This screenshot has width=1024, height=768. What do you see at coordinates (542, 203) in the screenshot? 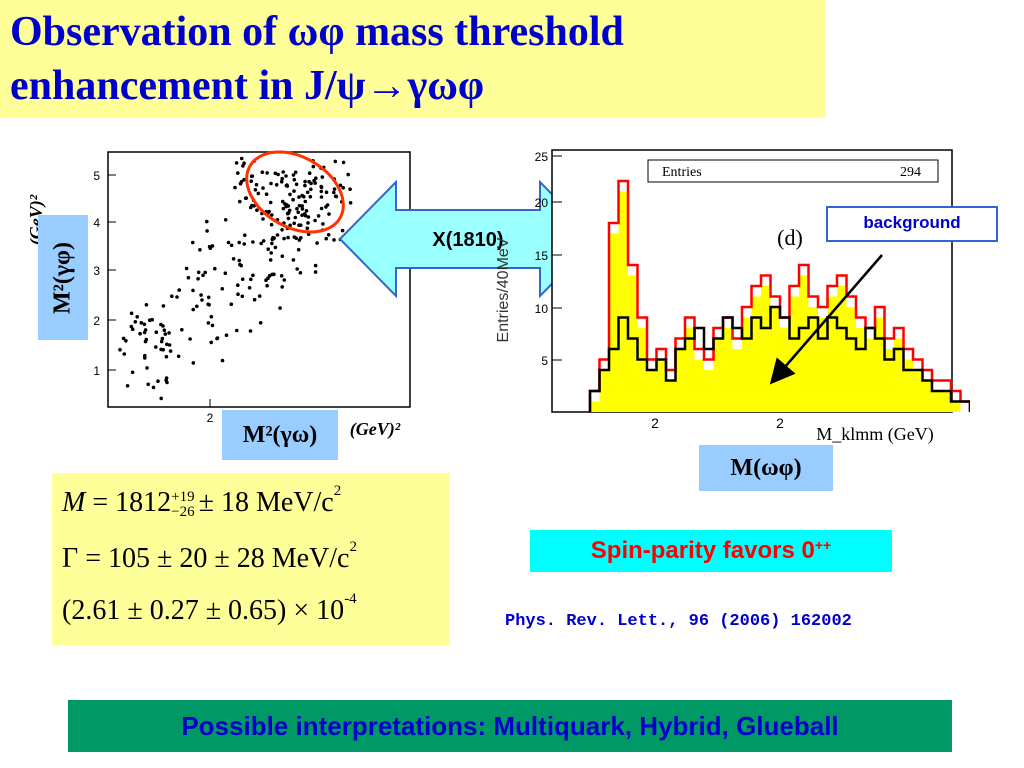
I see `hist-y-tick-label: 20` at bounding box center [542, 203].